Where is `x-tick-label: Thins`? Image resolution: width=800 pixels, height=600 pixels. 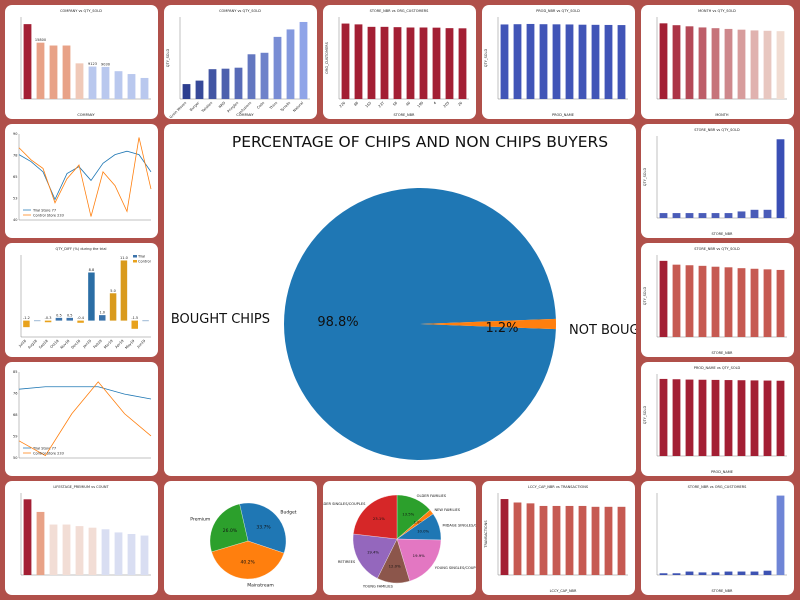 x-tick-label: Thins is located at coordinates (273, 106).